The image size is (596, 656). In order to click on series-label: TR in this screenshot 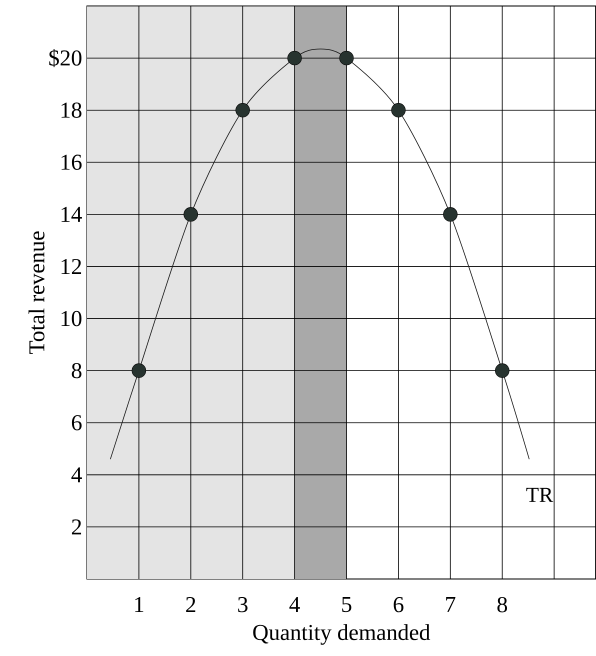, I will do `click(540, 495)`.